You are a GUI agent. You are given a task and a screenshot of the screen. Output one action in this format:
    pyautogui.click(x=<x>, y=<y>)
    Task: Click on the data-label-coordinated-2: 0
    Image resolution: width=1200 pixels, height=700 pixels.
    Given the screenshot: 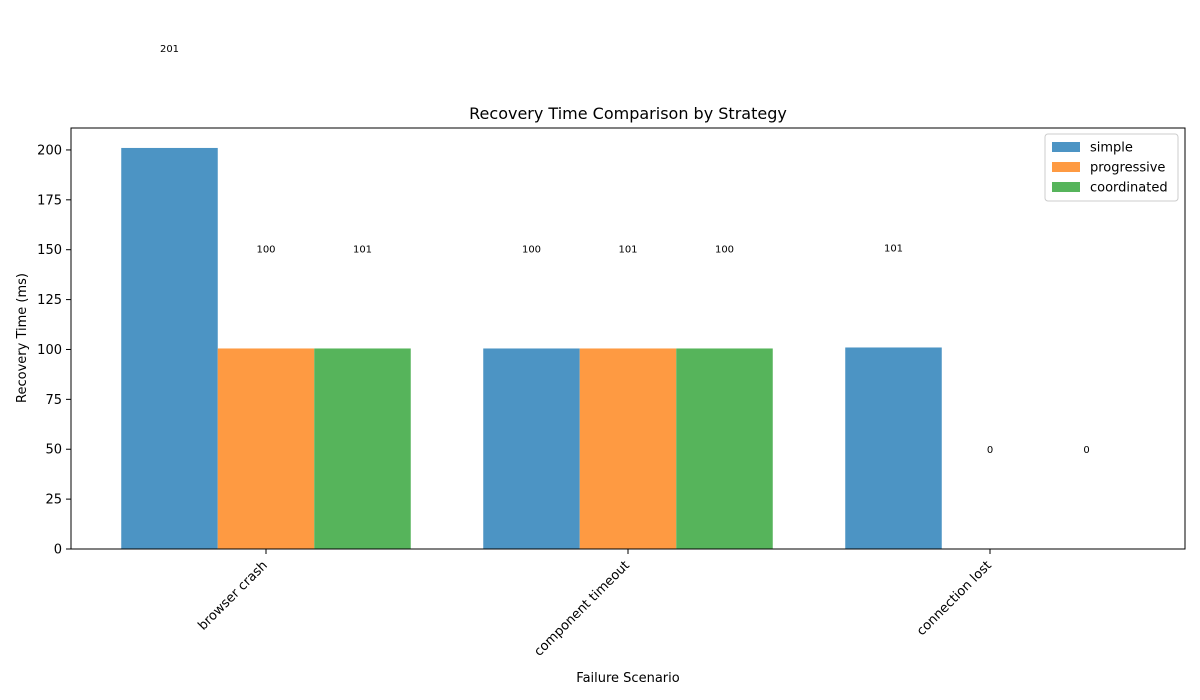 What is the action you would take?
    pyautogui.click(x=1086, y=450)
    